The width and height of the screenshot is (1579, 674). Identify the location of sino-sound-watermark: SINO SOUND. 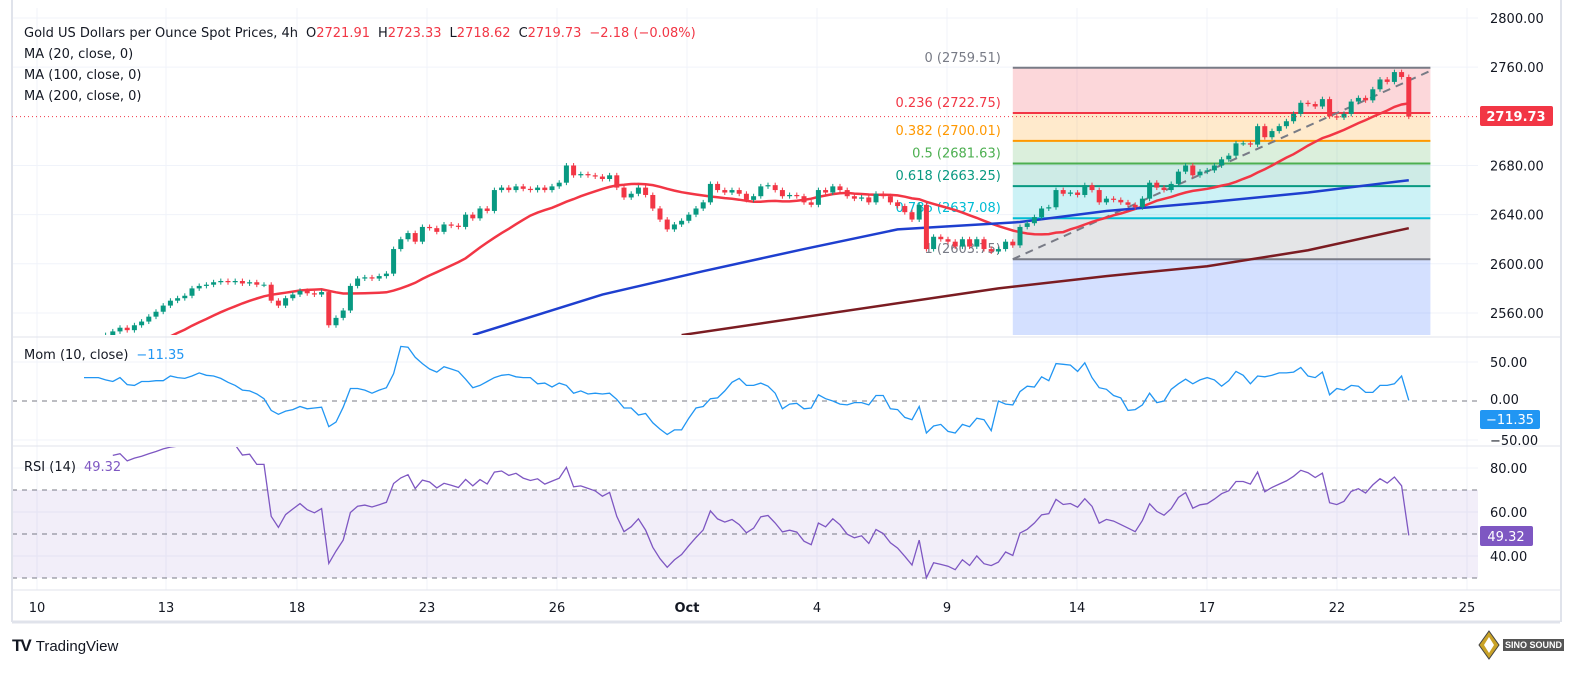
(1521, 645).